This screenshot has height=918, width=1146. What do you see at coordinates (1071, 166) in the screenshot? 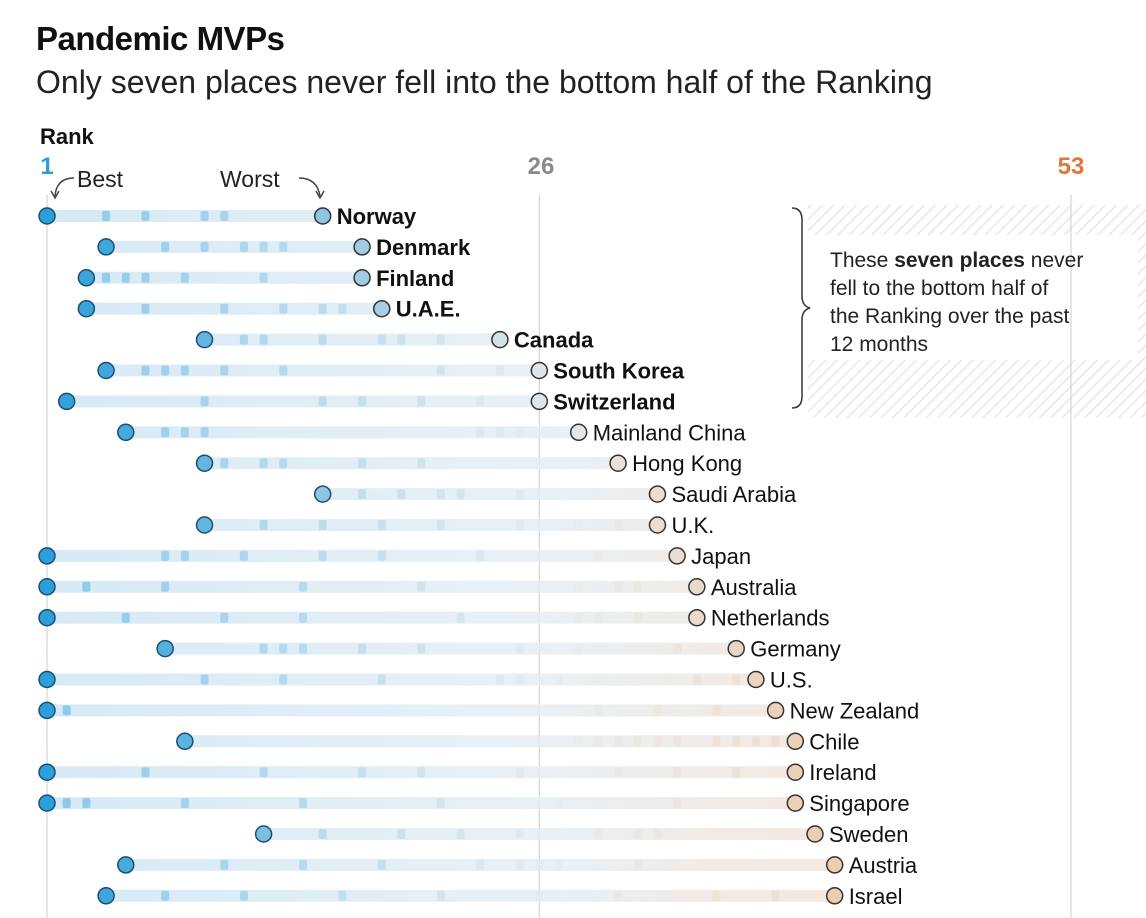
I see `tick-label-53: 53` at bounding box center [1071, 166].